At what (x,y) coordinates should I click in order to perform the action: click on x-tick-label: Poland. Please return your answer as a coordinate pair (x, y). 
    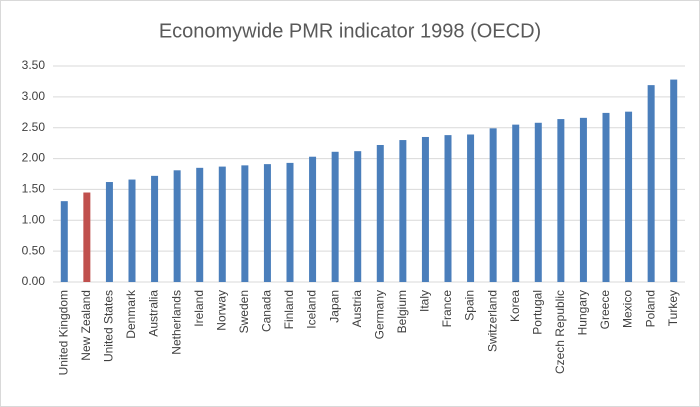
    Looking at the image, I should click on (650, 308).